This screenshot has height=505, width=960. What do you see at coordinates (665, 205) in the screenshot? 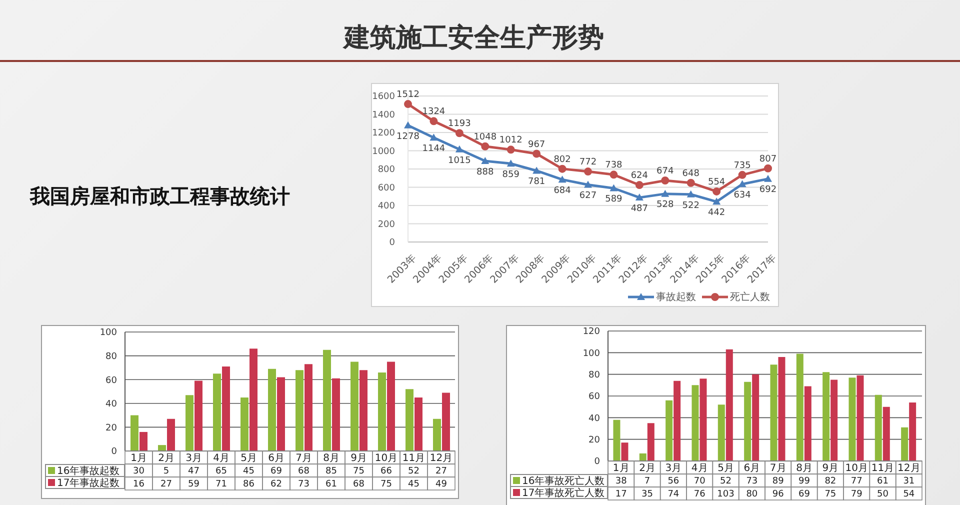
I see `data-label: 528` at bounding box center [665, 205].